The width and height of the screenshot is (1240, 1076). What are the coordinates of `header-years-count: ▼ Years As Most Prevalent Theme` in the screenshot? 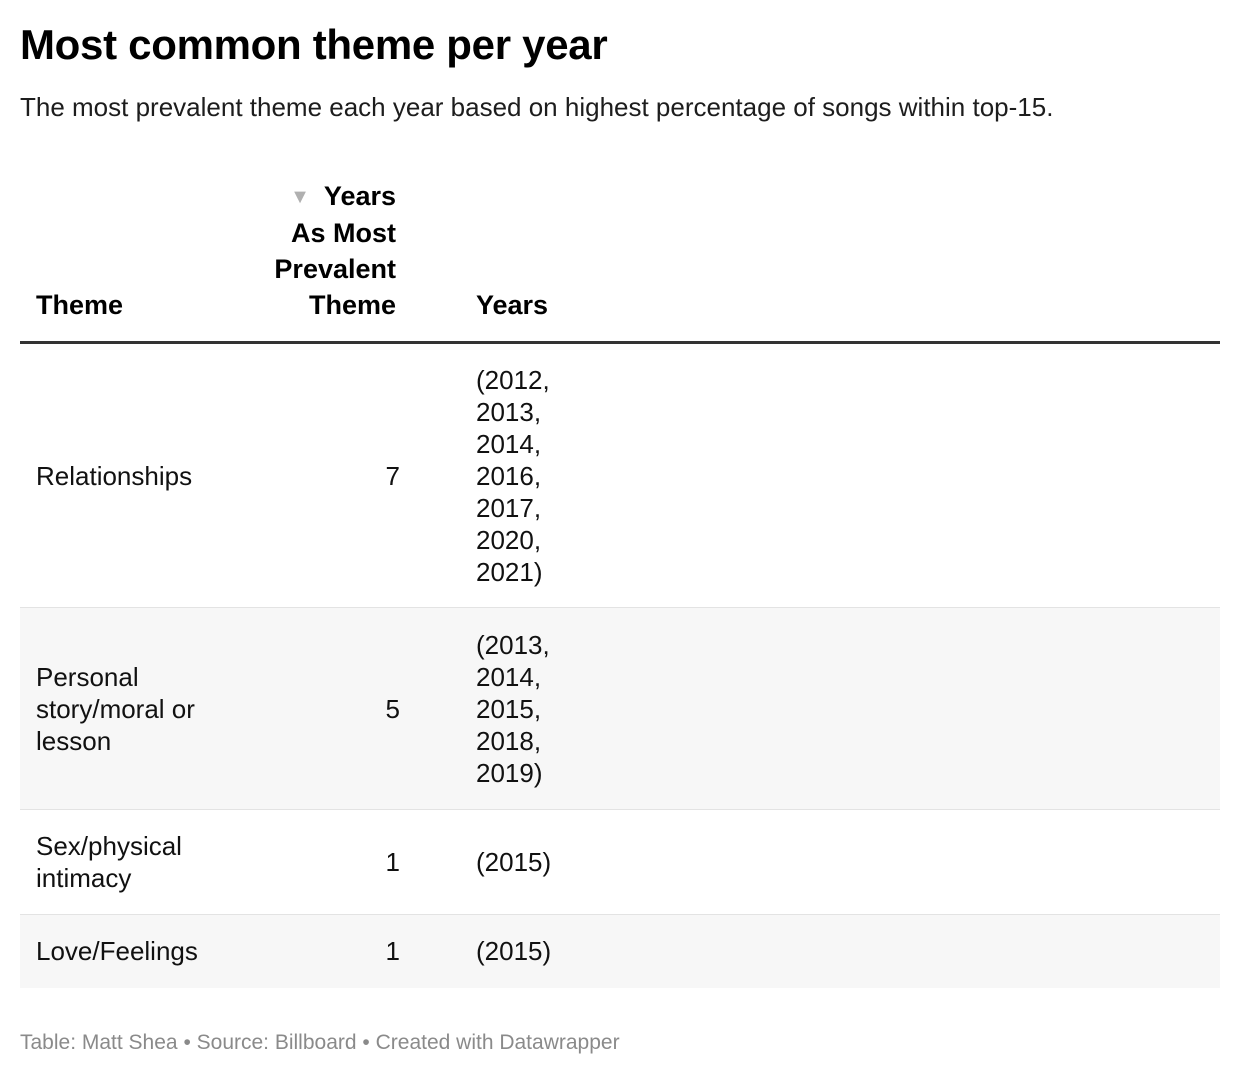 It's located at (324, 261).